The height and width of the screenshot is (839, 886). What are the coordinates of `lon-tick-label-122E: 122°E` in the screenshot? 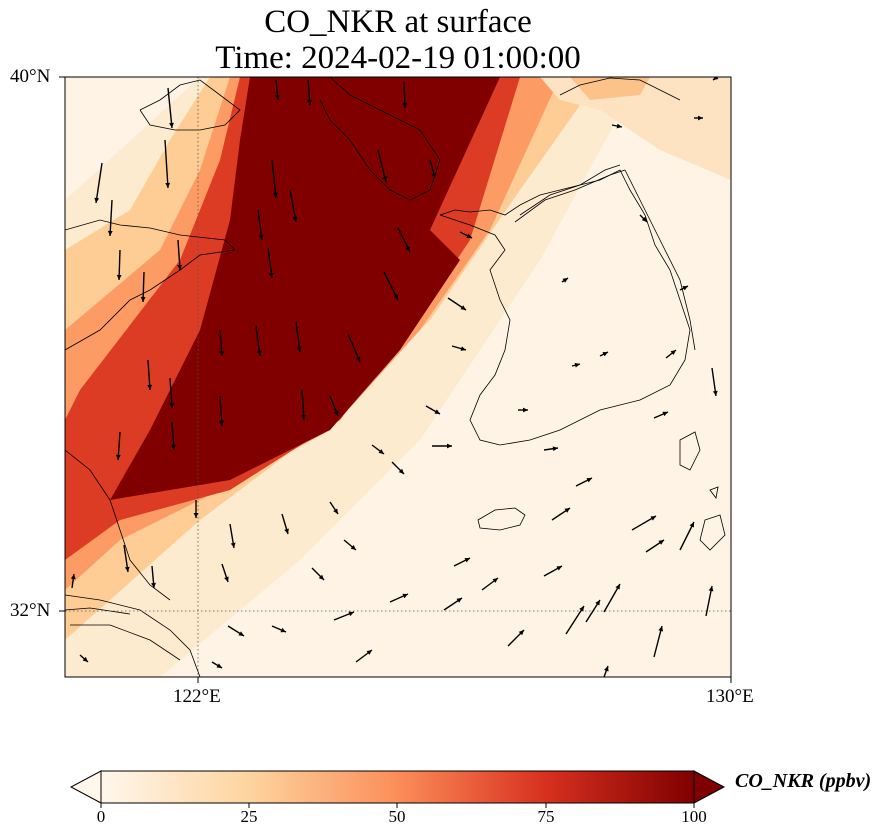 It's located at (197, 696).